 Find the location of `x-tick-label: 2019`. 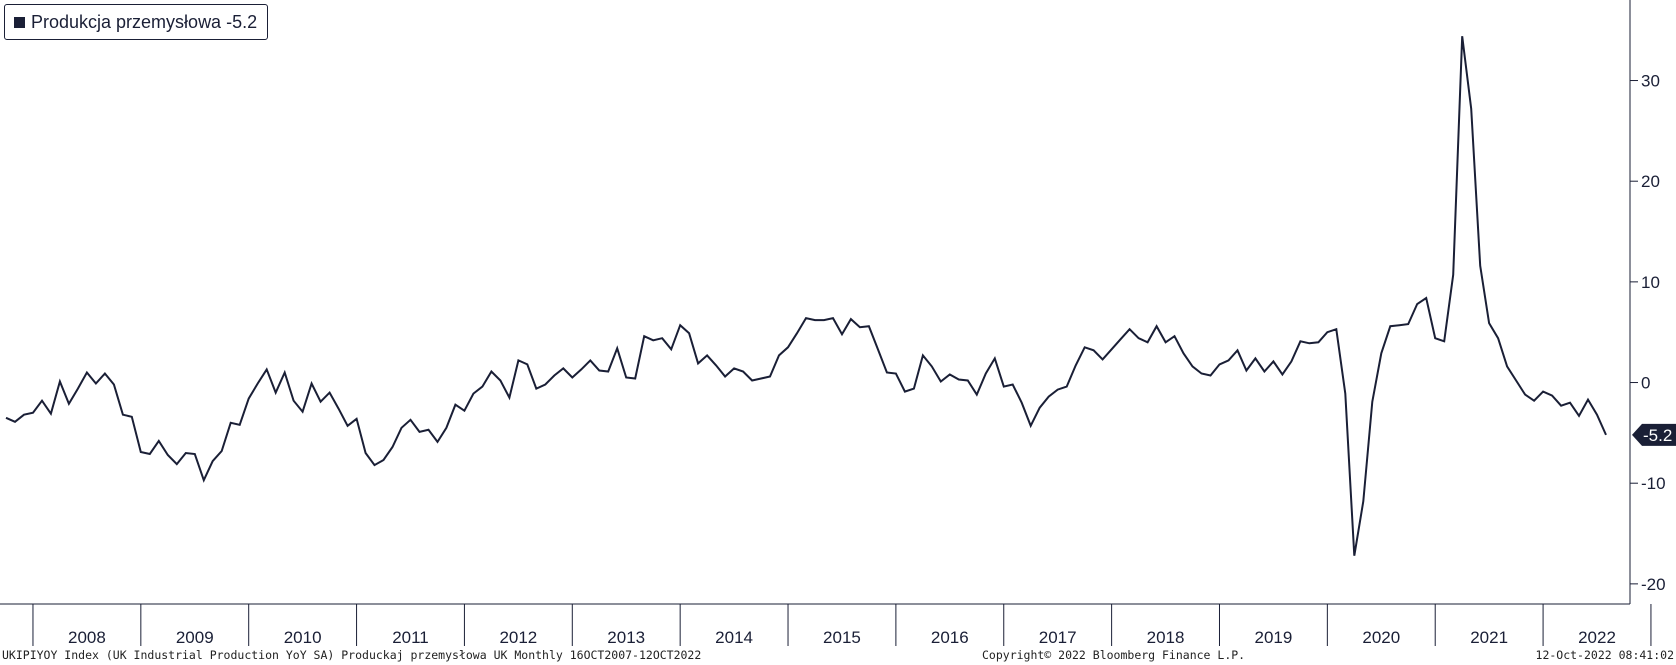

x-tick-label: 2019 is located at coordinates (1274, 637).